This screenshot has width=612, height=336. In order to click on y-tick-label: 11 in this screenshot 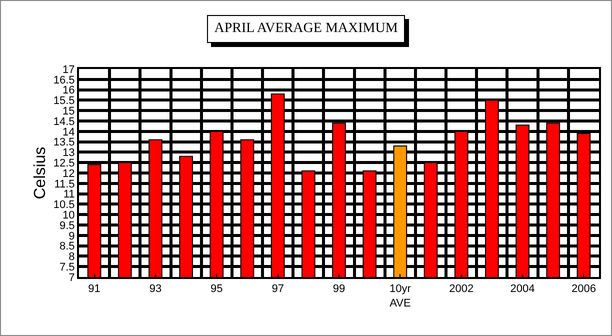, I will do `click(69, 194)`.